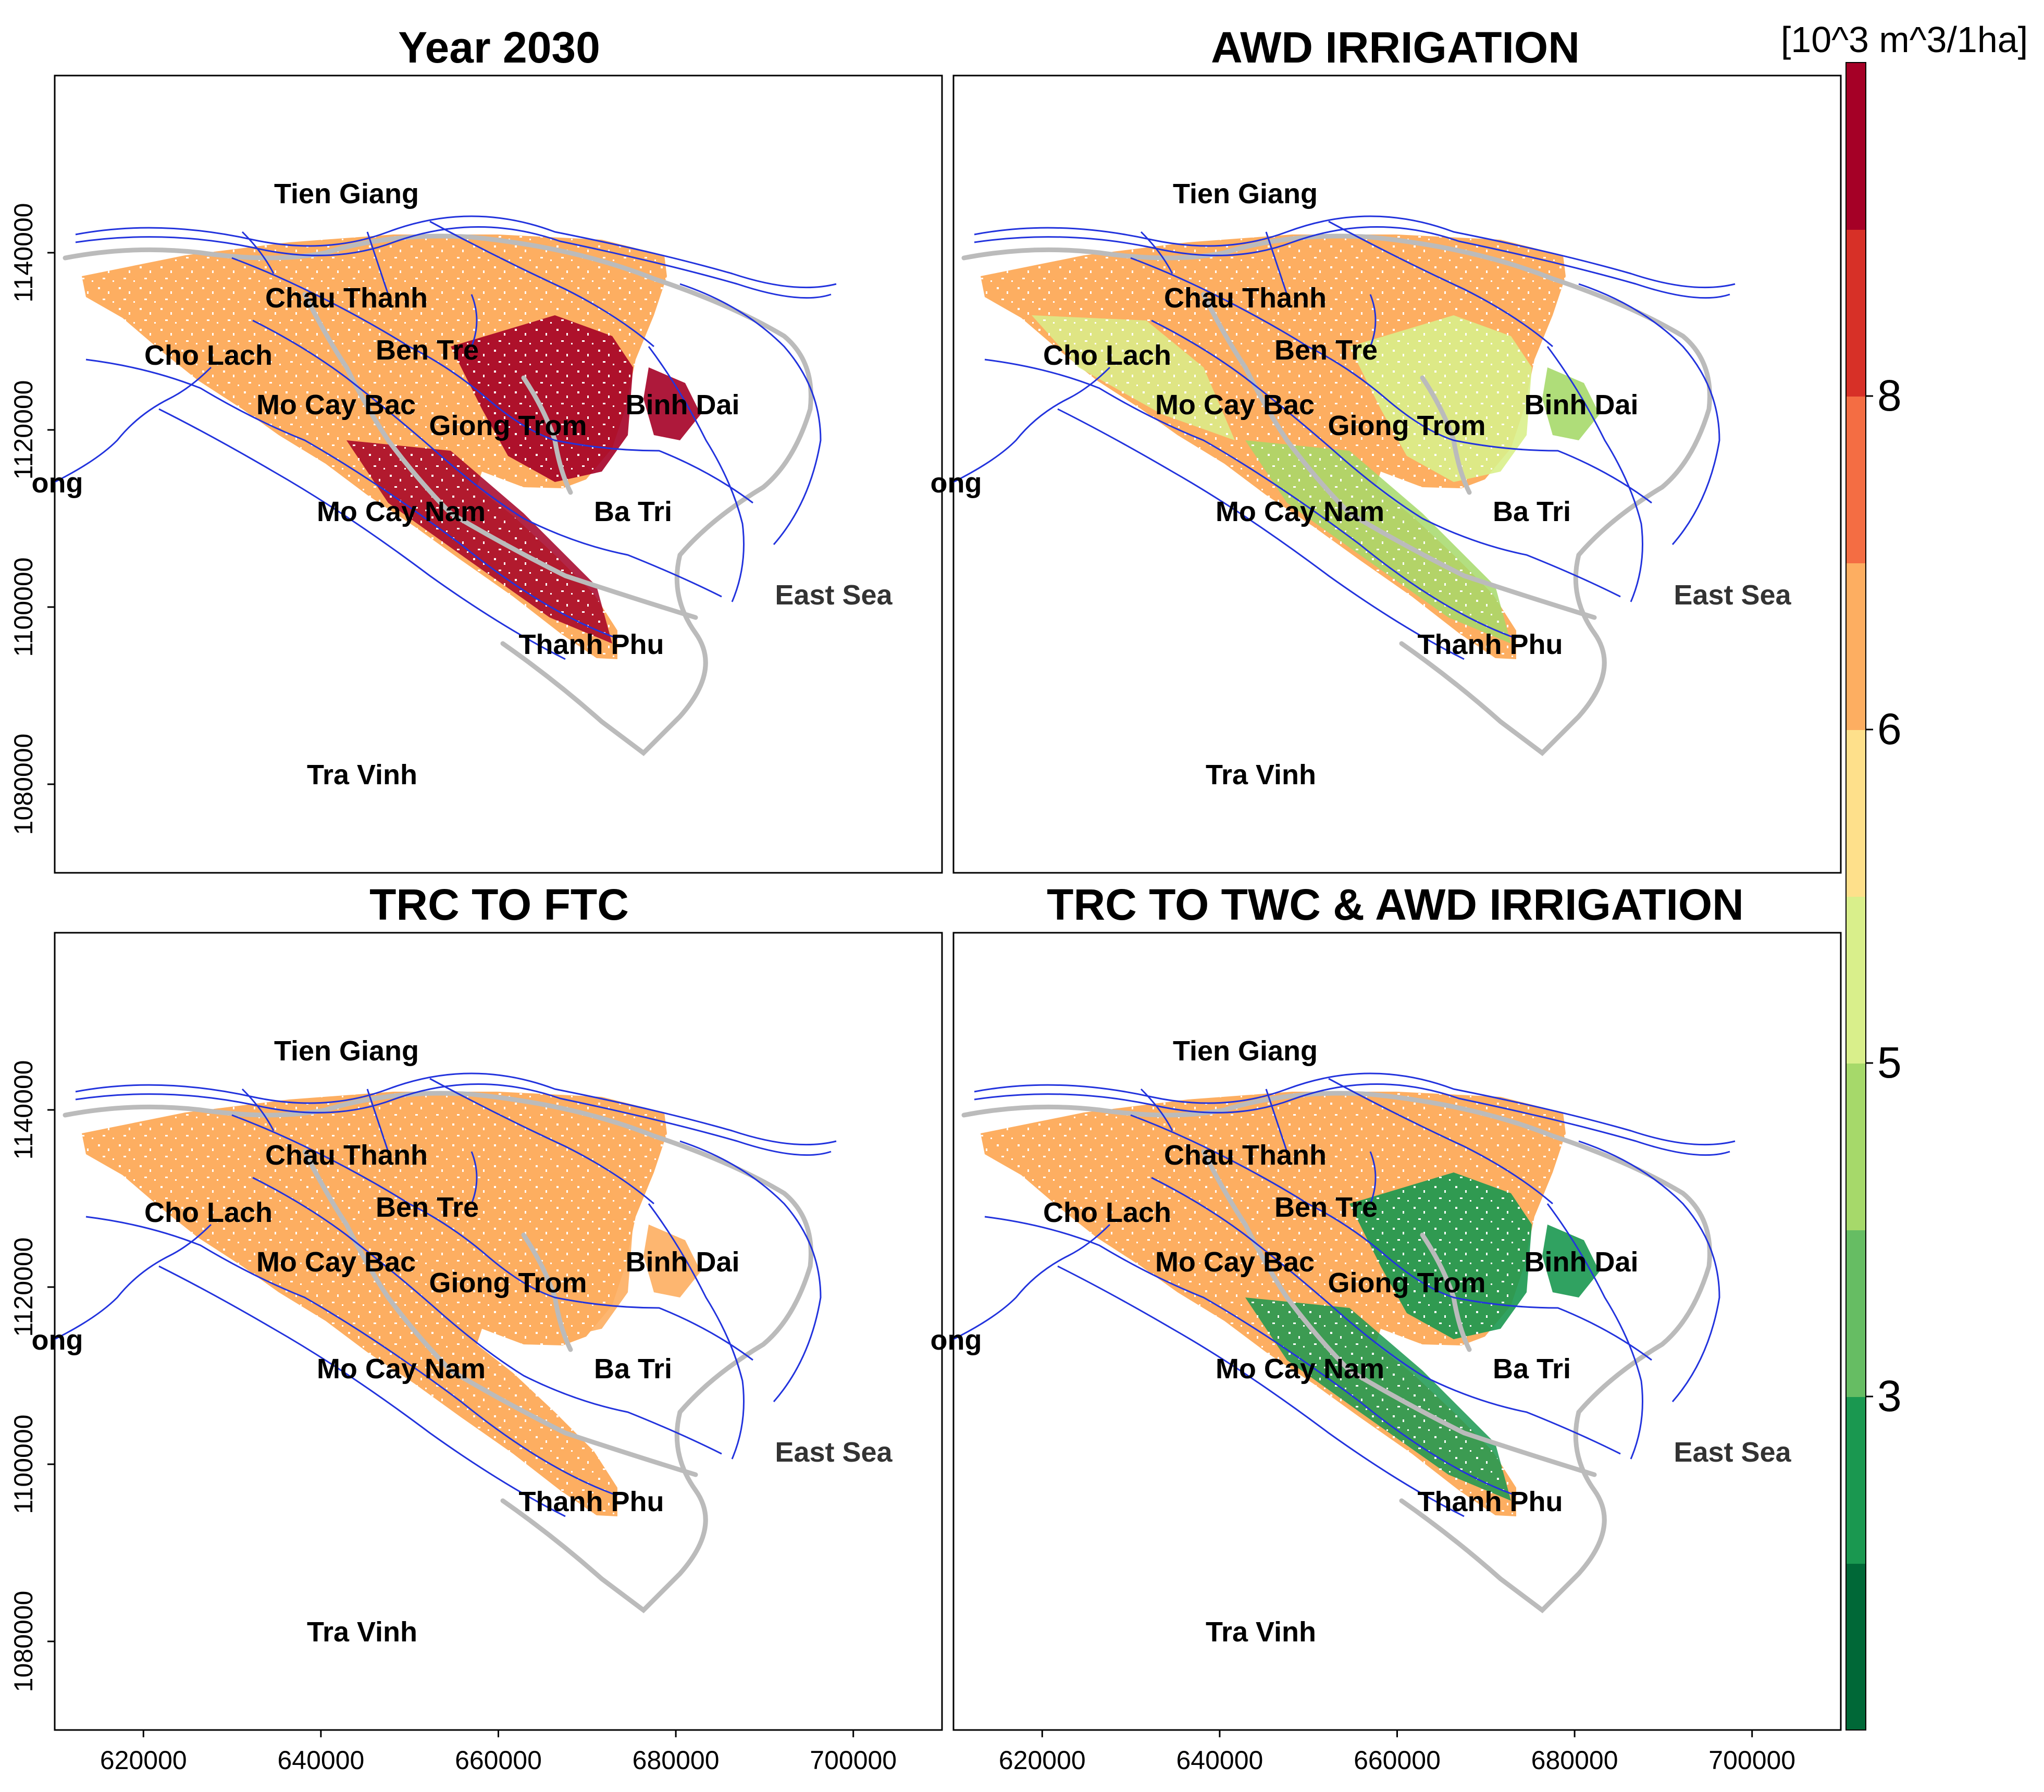 The width and height of the screenshot is (2044, 1792). I want to click on y-tick-label: 1100000, so click(23, 1464).